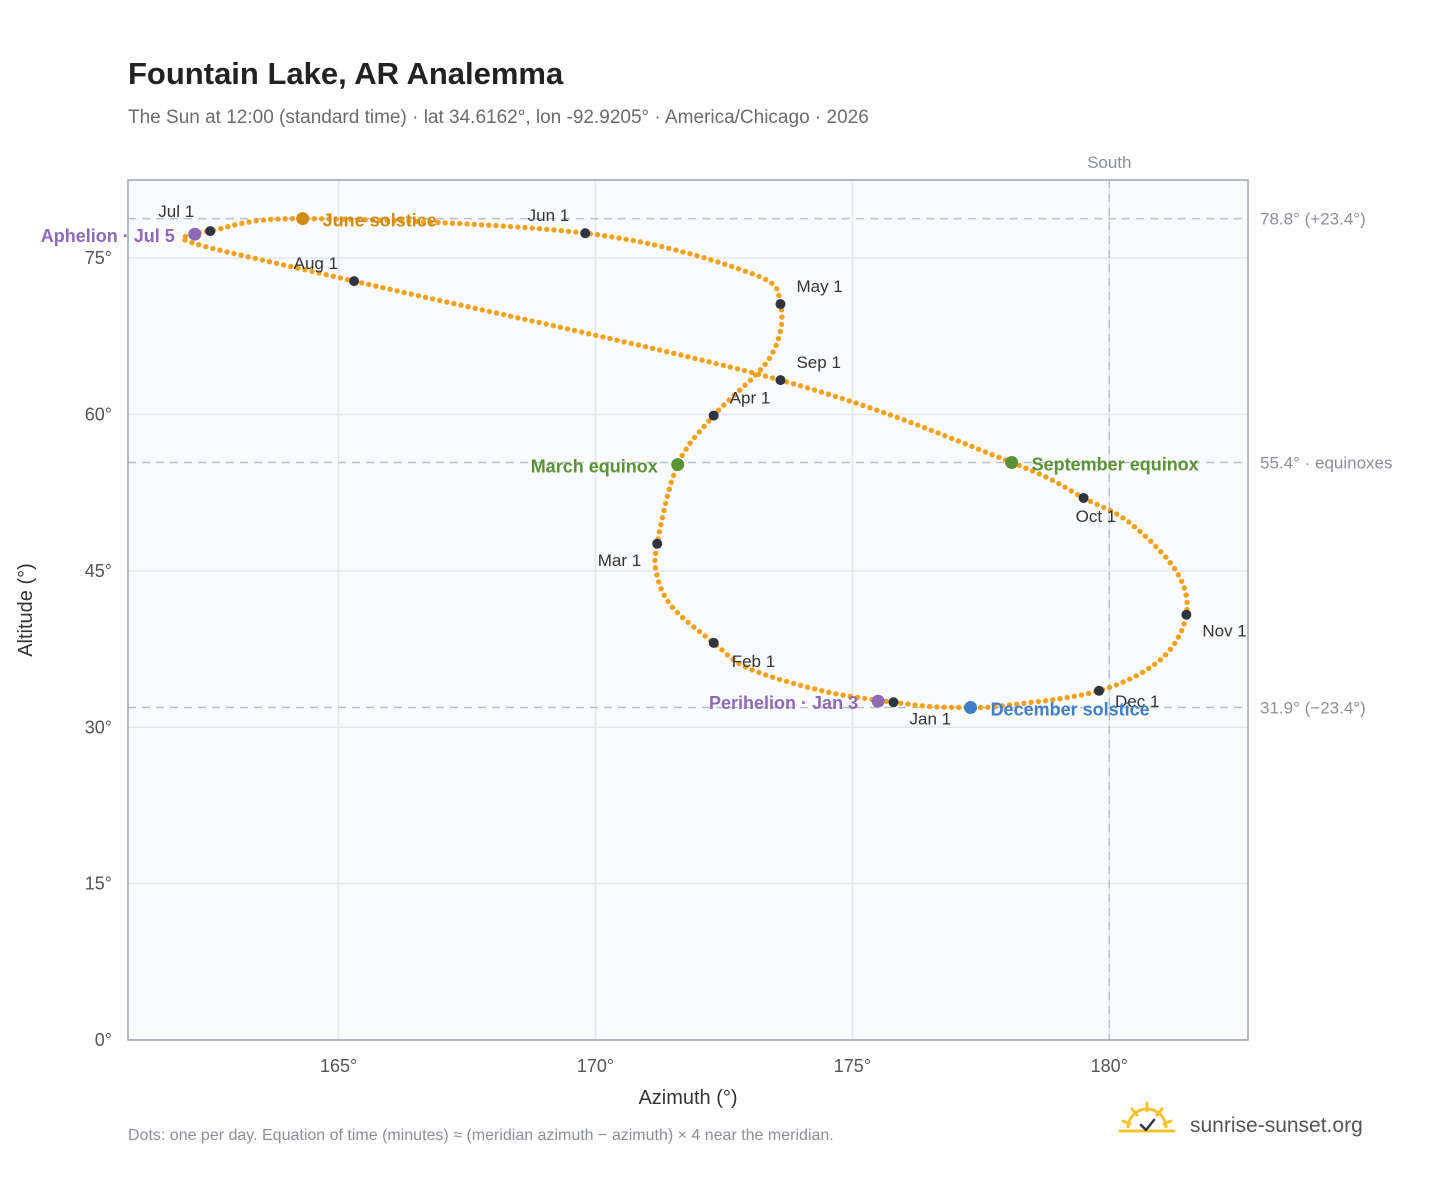 The image size is (1448, 1188). I want to click on month-label: Aug 1, so click(316, 263).